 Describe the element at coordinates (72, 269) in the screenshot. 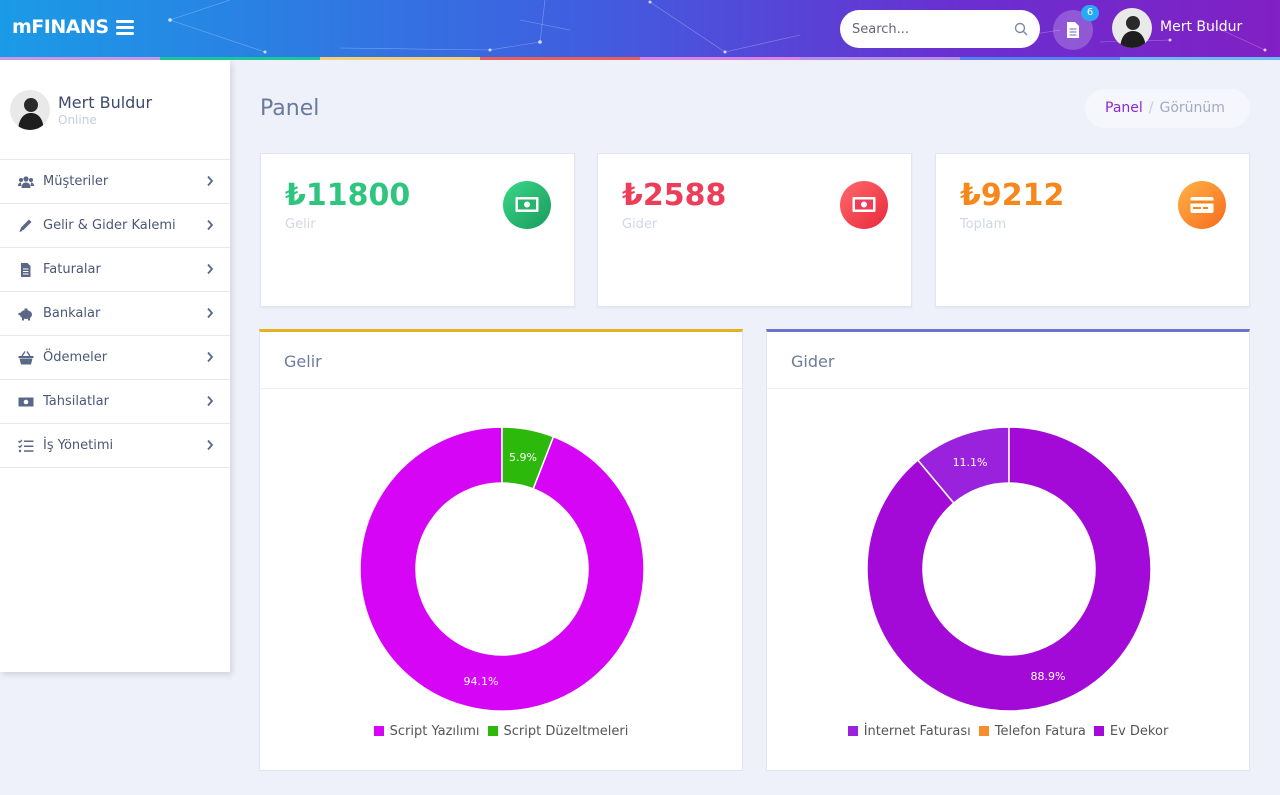

I see `sidebar-item-label: Faturalar` at that location.